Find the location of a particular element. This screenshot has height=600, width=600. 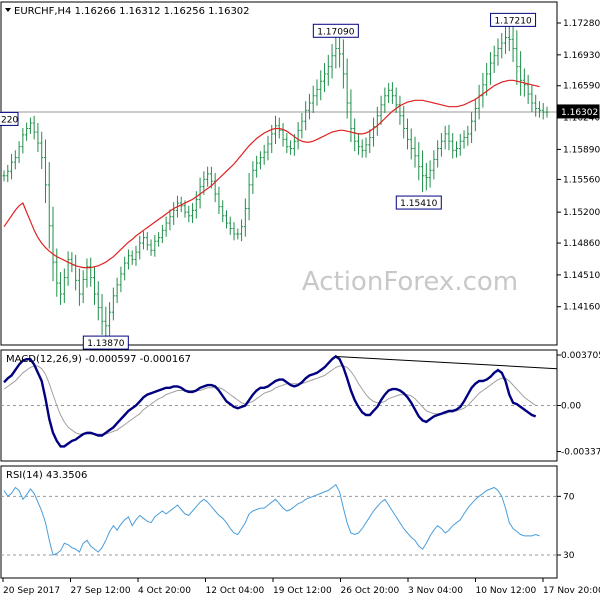

left-cut-label: 220 is located at coordinates (9, 118).